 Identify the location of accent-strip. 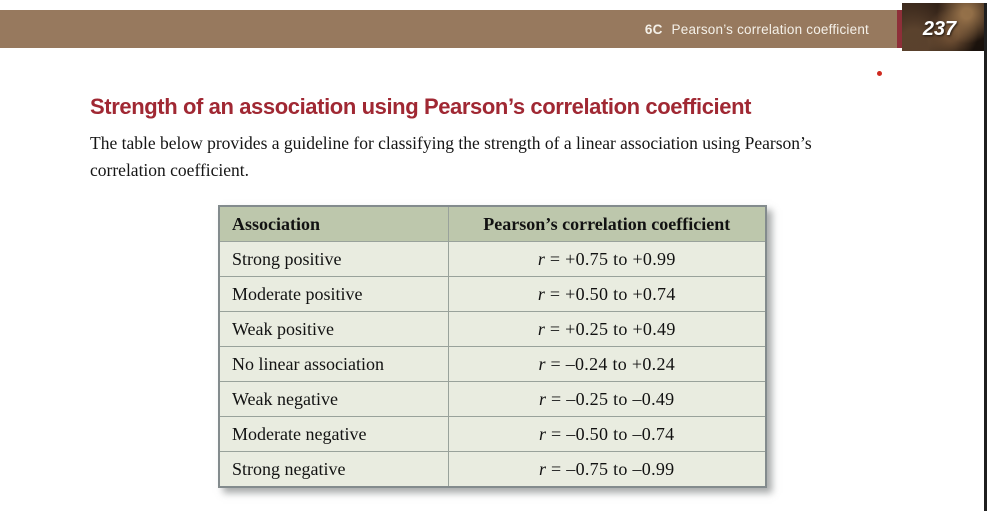
(899, 29).